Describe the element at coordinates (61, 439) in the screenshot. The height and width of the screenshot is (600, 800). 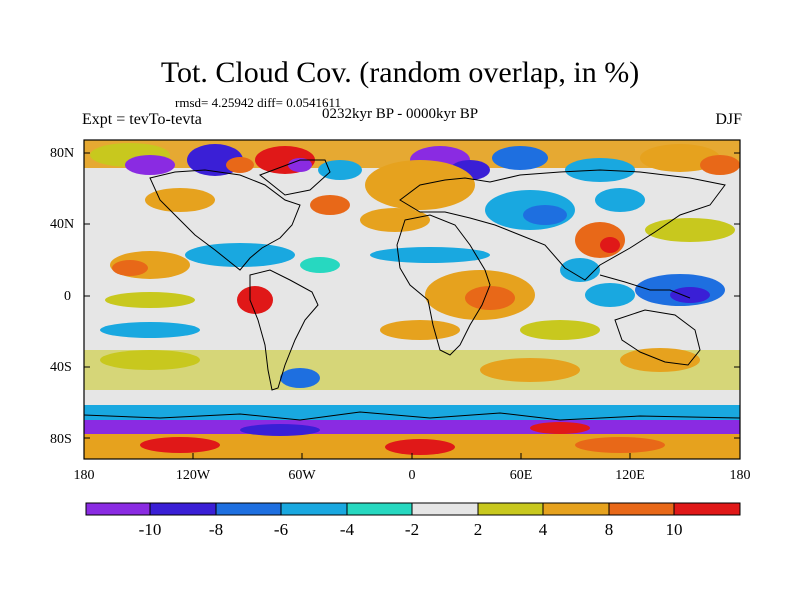
I see `lat-label: 80S` at that location.